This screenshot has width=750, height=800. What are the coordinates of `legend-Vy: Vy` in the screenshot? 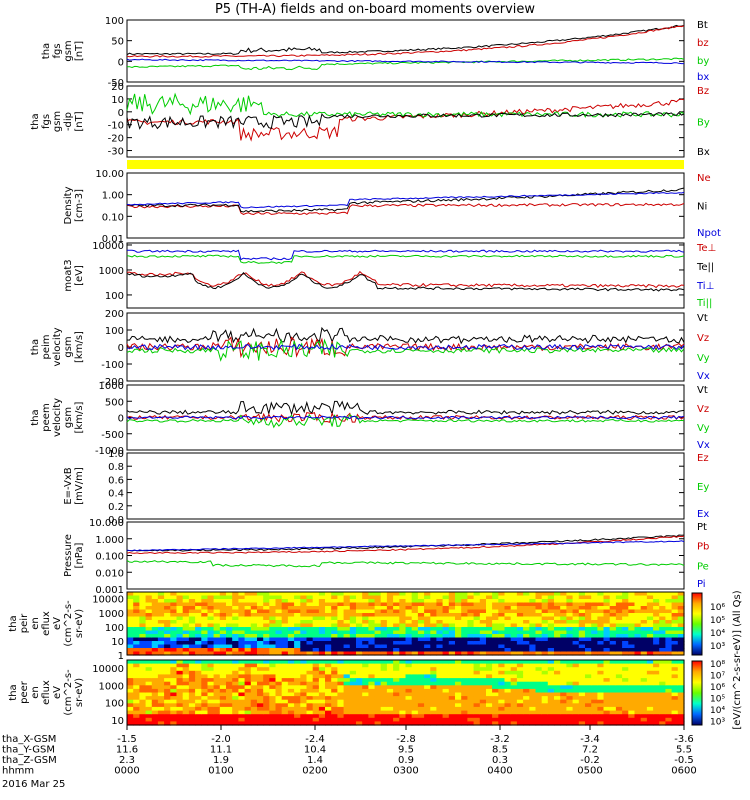 It's located at (703, 358).